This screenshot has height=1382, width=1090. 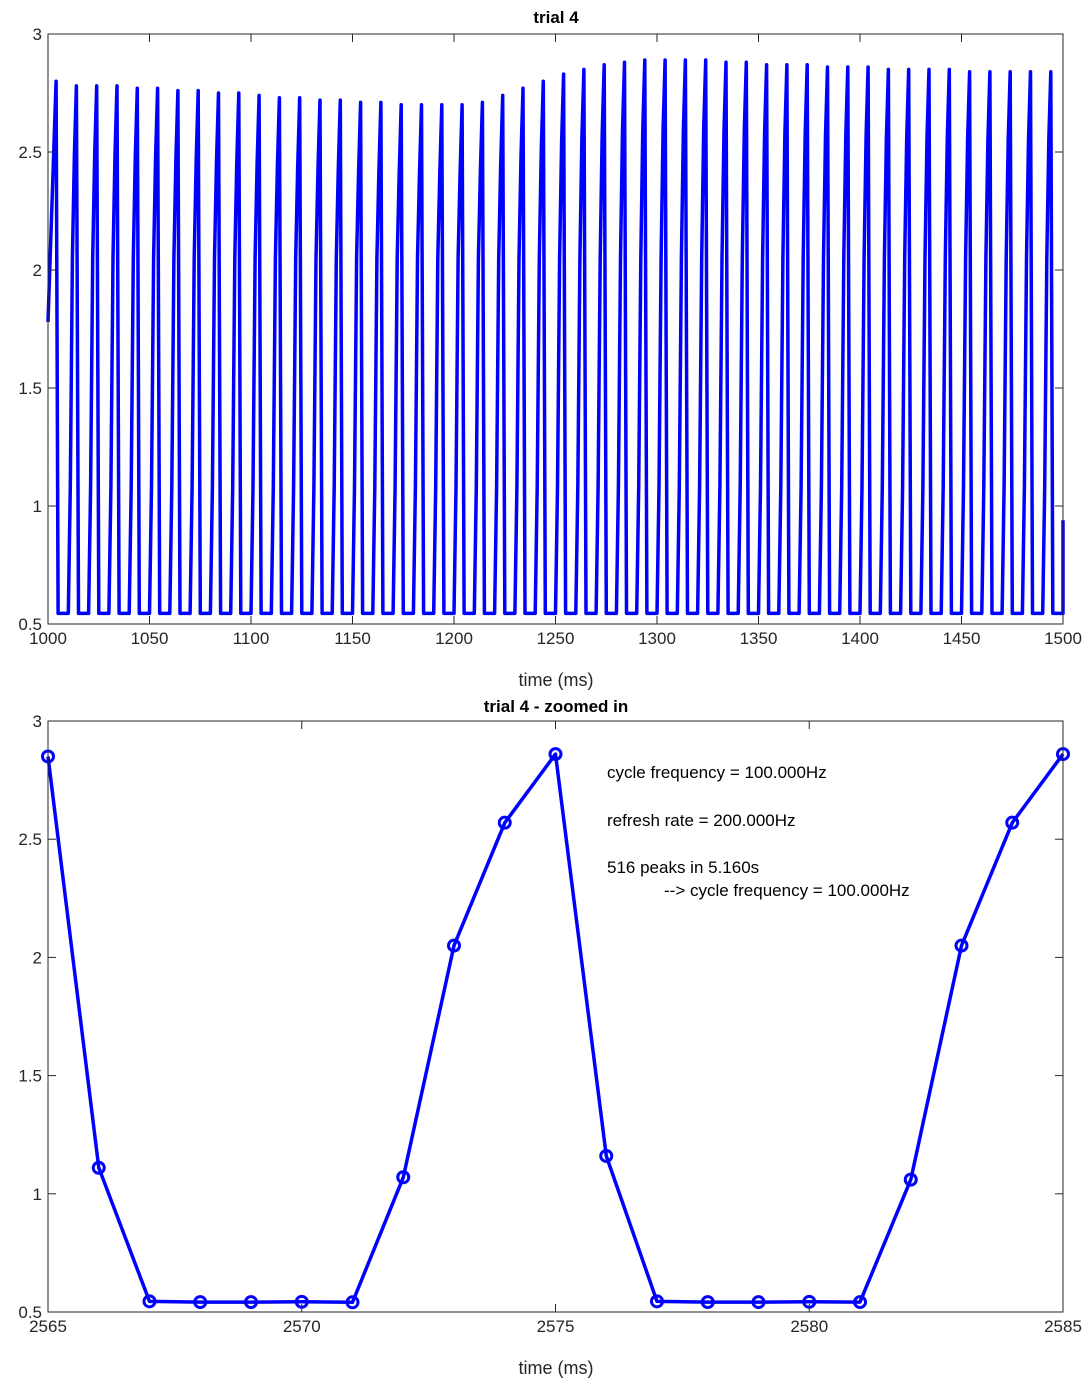 What do you see at coordinates (30, 1076) in the screenshot?
I see `bottom-y-tick-label: 1.5` at bounding box center [30, 1076].